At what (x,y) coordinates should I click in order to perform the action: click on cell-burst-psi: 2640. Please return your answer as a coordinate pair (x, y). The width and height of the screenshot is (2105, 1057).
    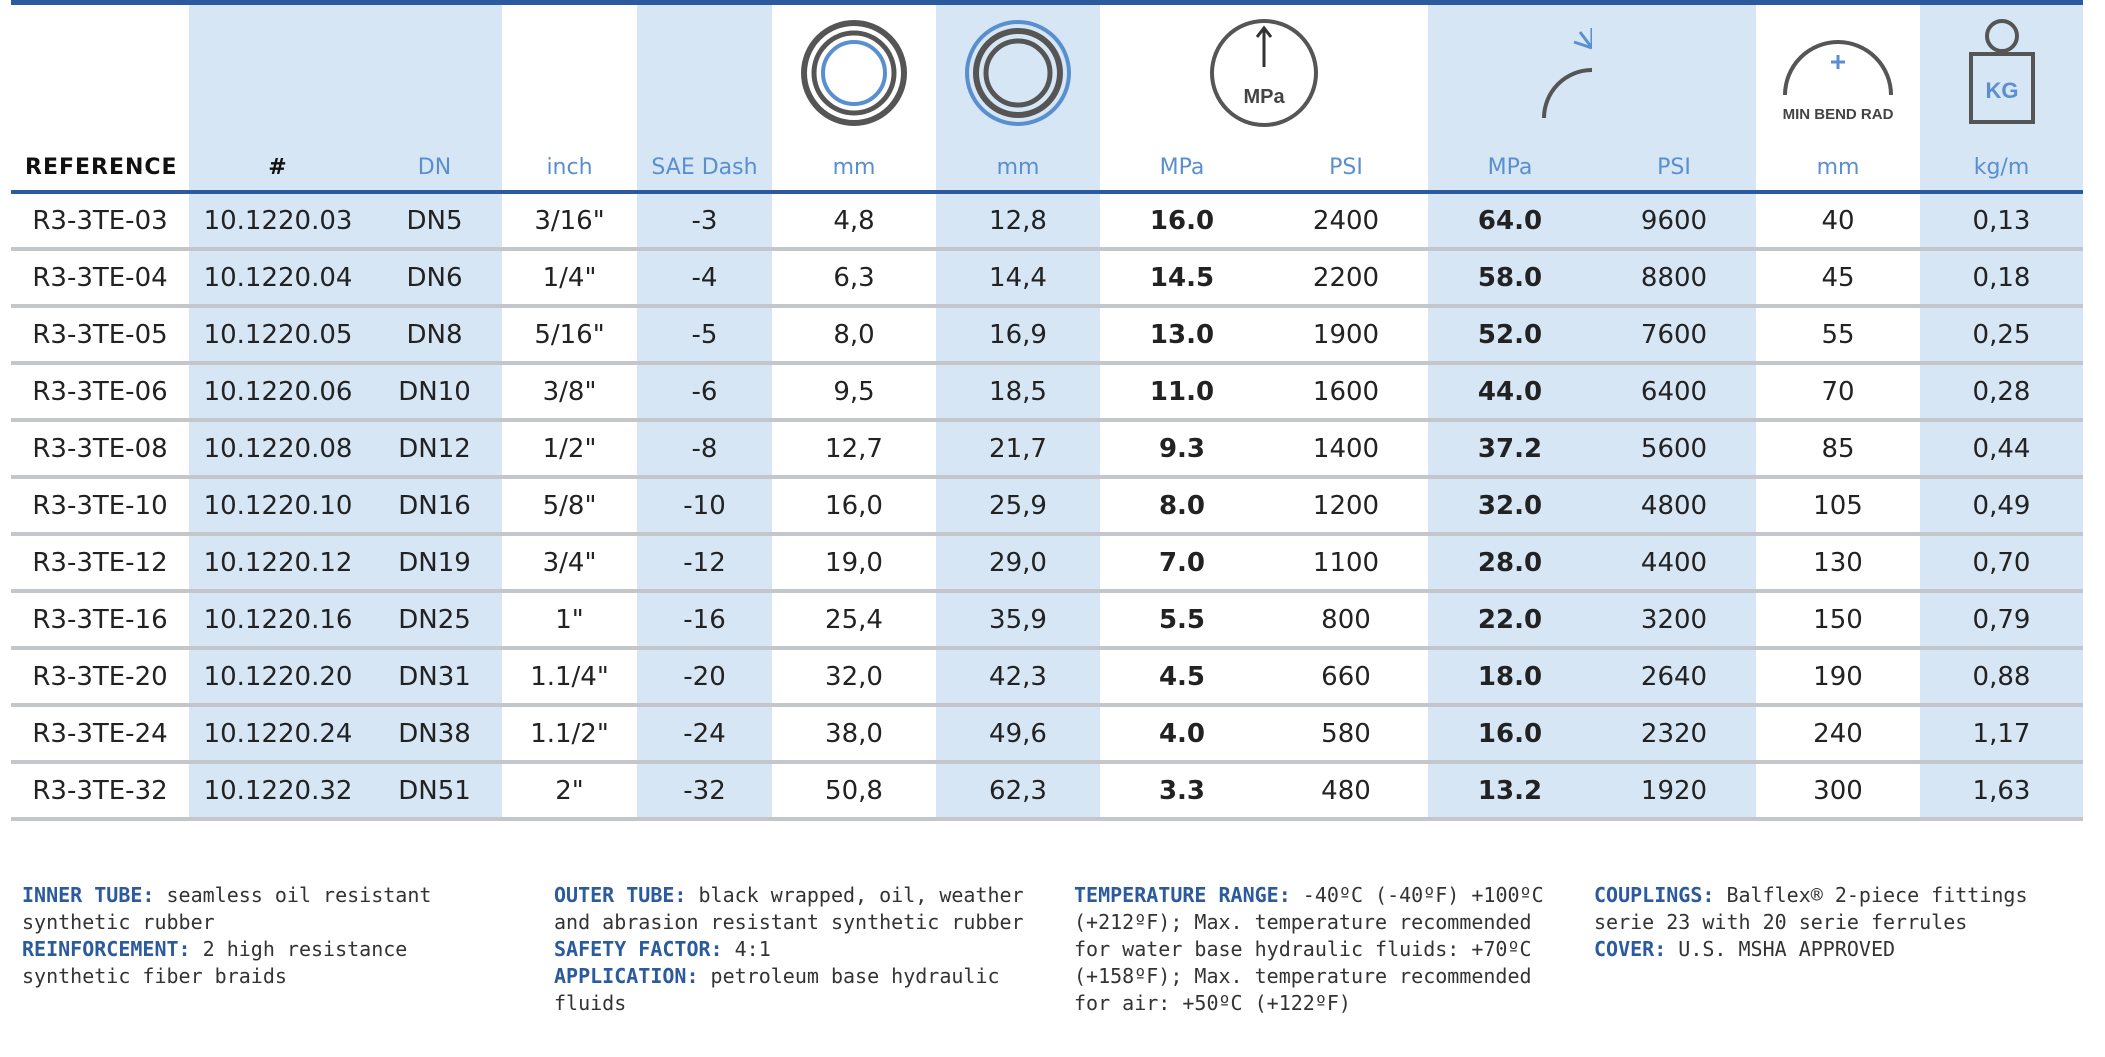
    Looking at the image, I should click on (1674, 677).